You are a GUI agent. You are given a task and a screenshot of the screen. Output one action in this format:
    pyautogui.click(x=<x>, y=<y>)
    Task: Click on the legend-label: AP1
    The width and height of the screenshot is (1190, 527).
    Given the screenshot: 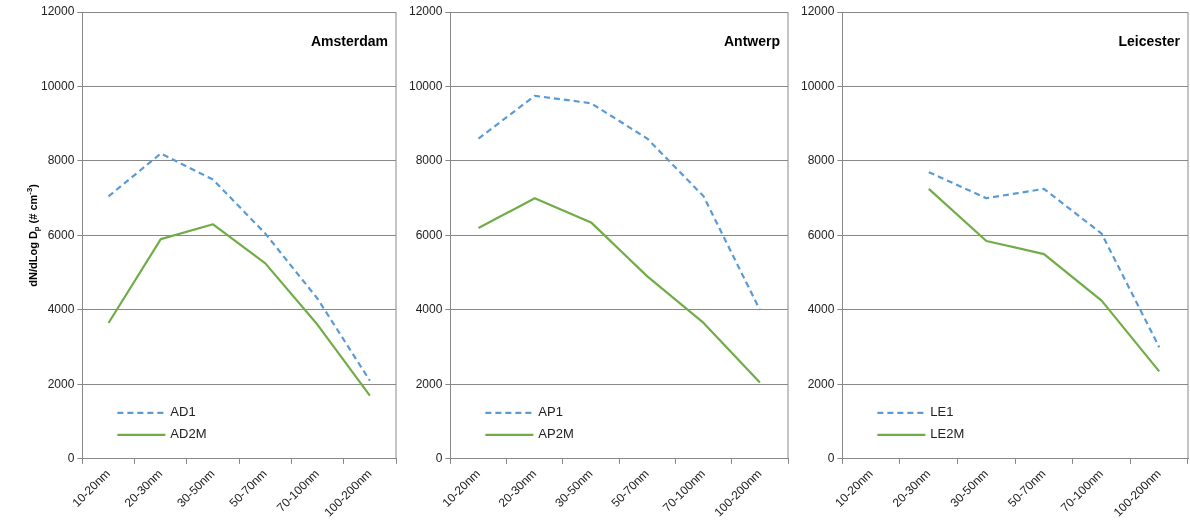 What is the action you would take?
    pyautogui.click(x=550, y=412)
    